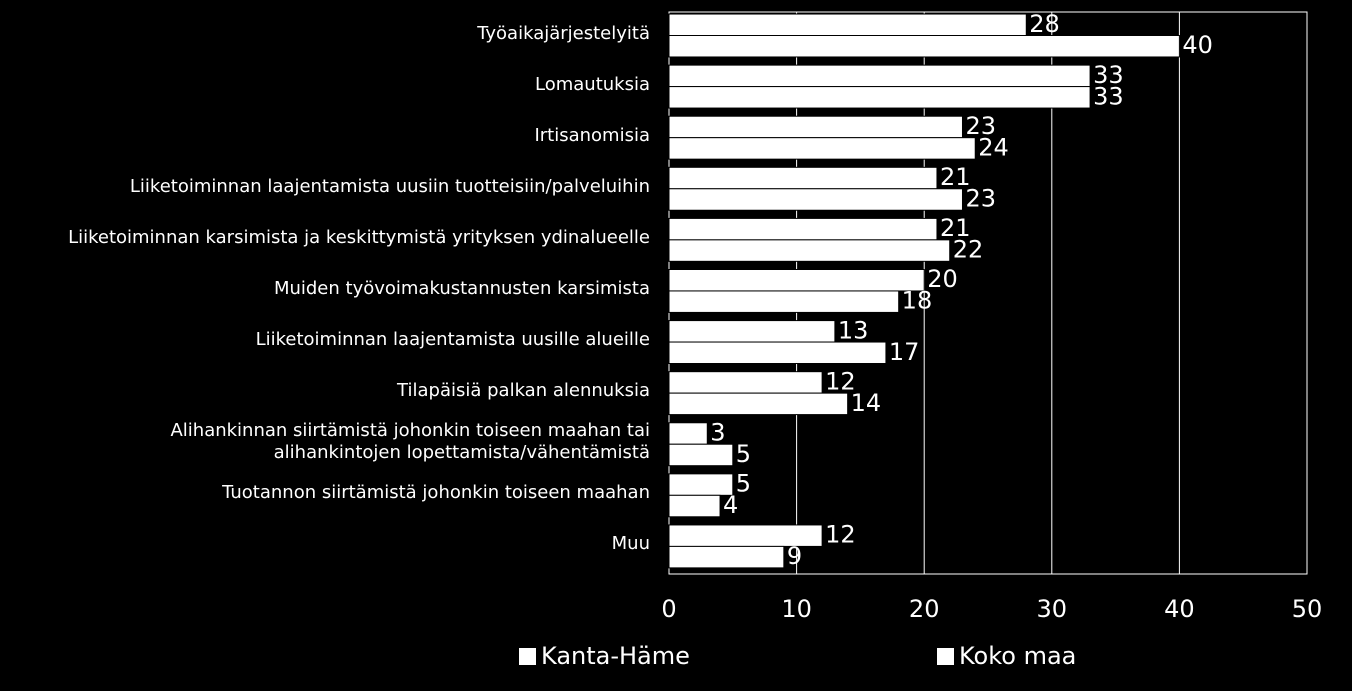  I want to click on x-tick-label: 20, so click(924, 609).